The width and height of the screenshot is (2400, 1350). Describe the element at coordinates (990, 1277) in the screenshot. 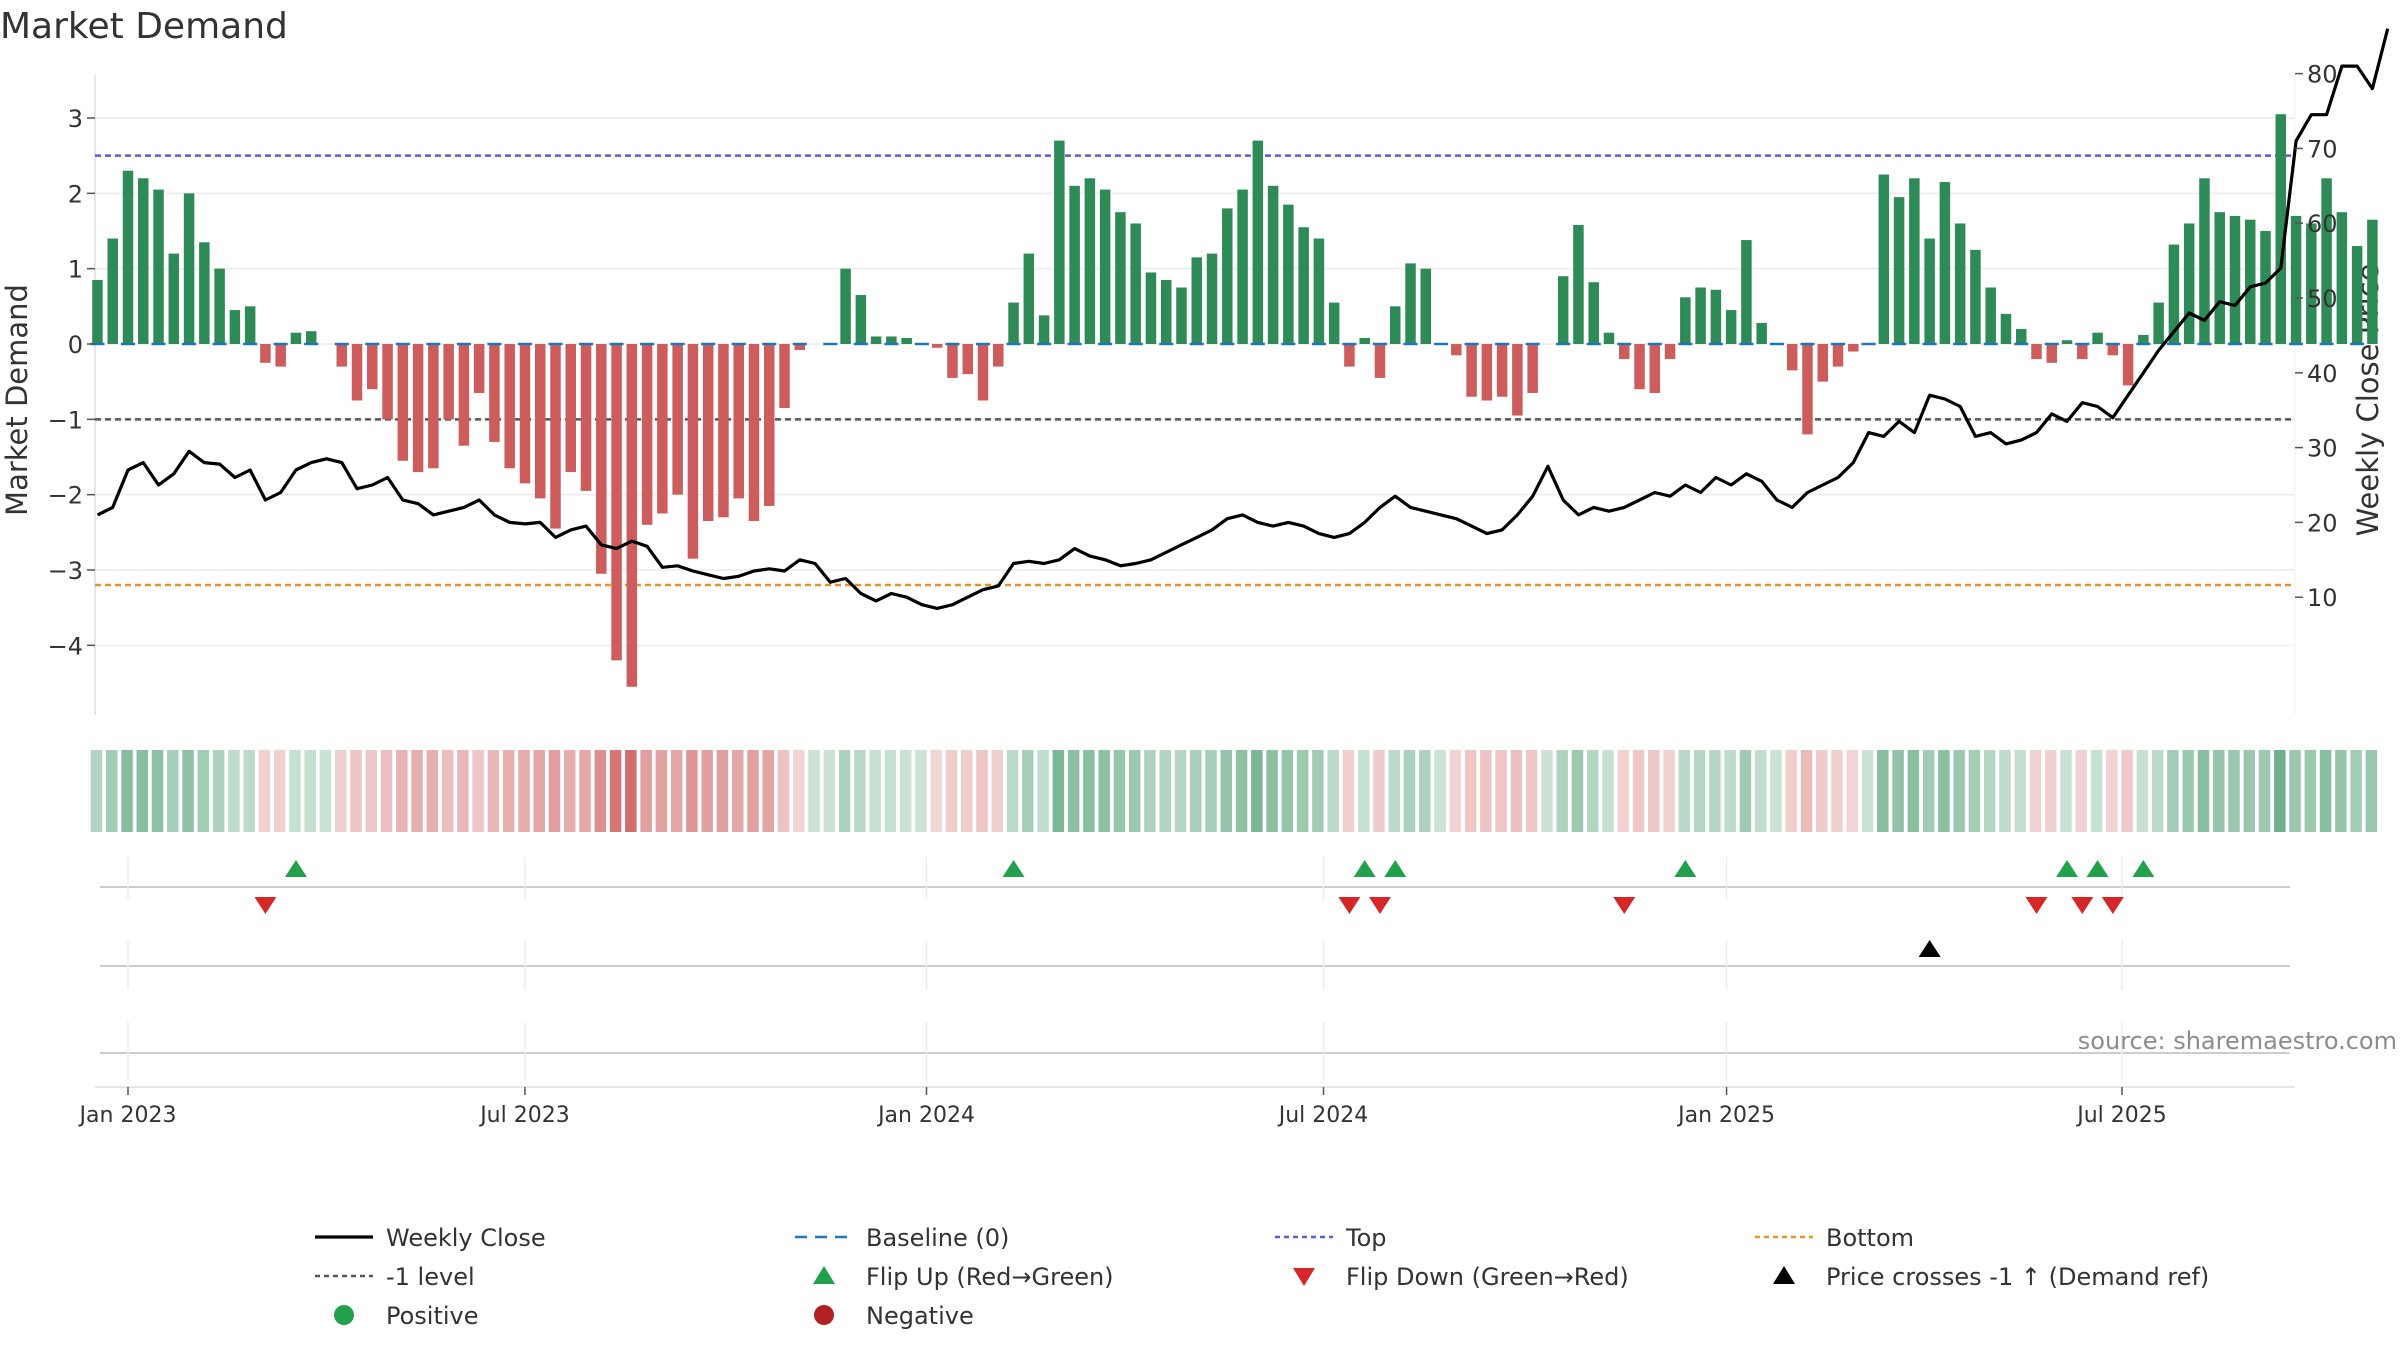

I see `legend-label: Flip Up (Red→Green)` at that location.